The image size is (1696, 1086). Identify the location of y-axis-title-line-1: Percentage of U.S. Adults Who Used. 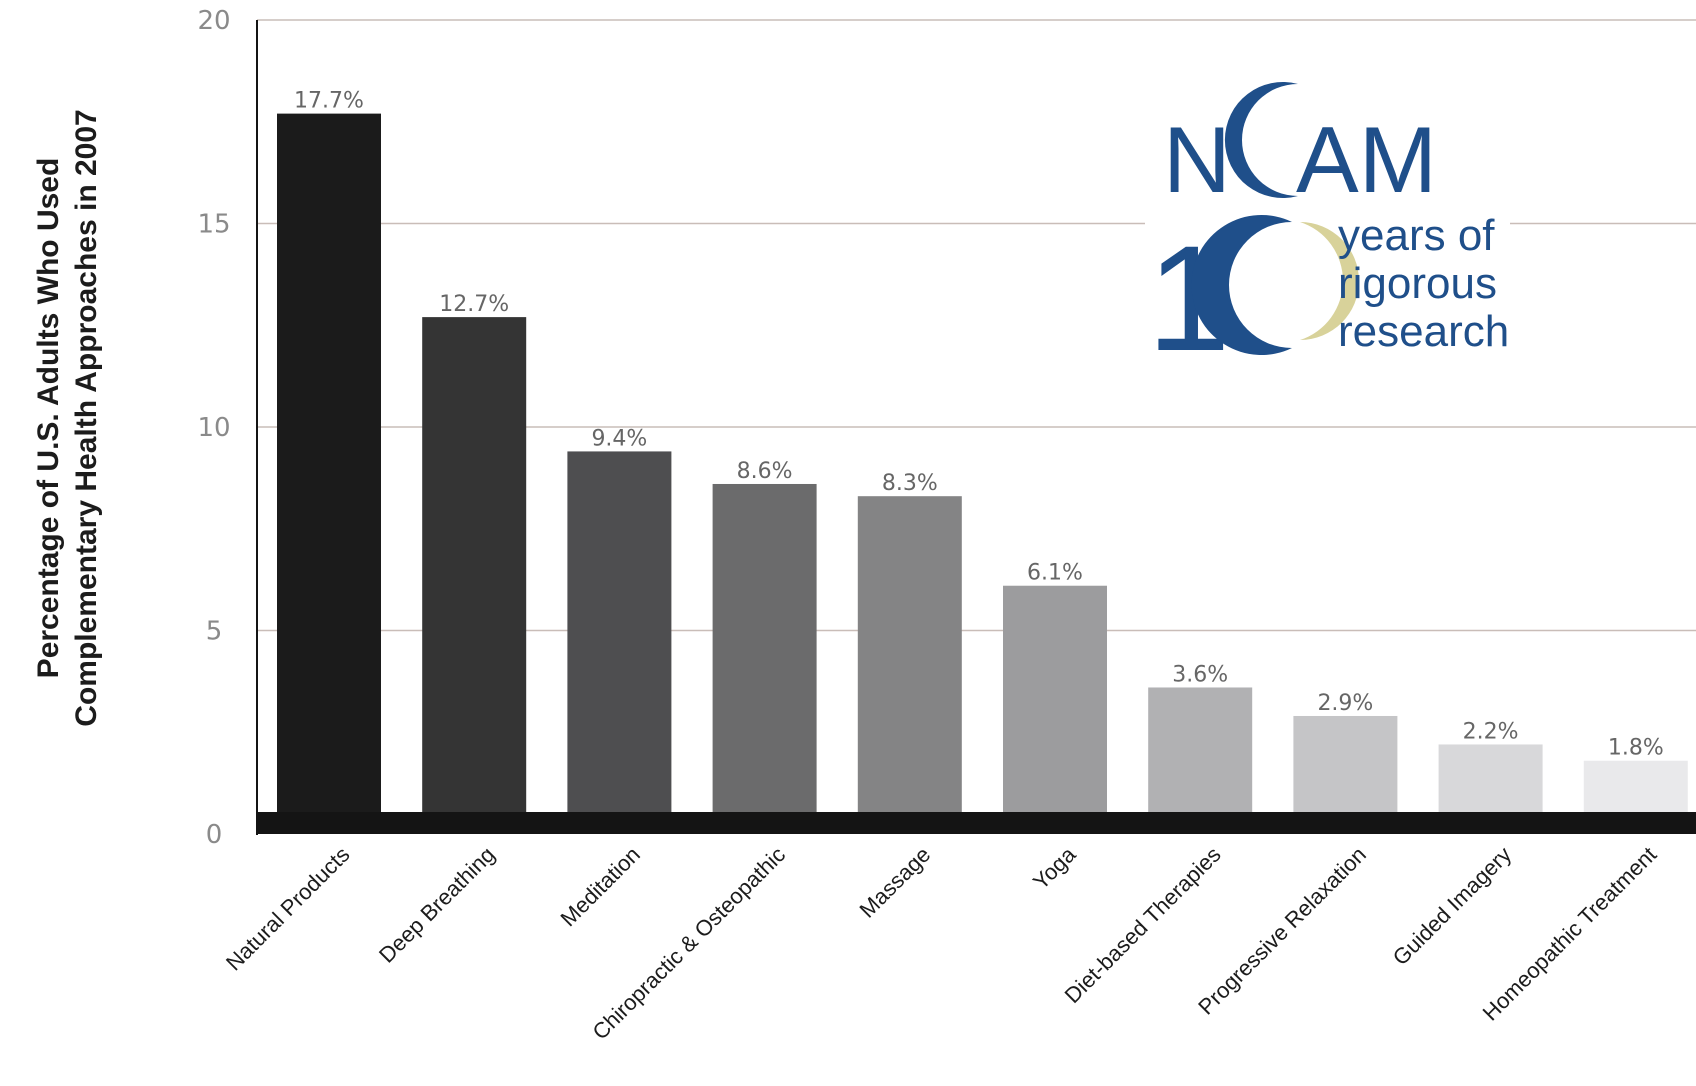
(48, 418).